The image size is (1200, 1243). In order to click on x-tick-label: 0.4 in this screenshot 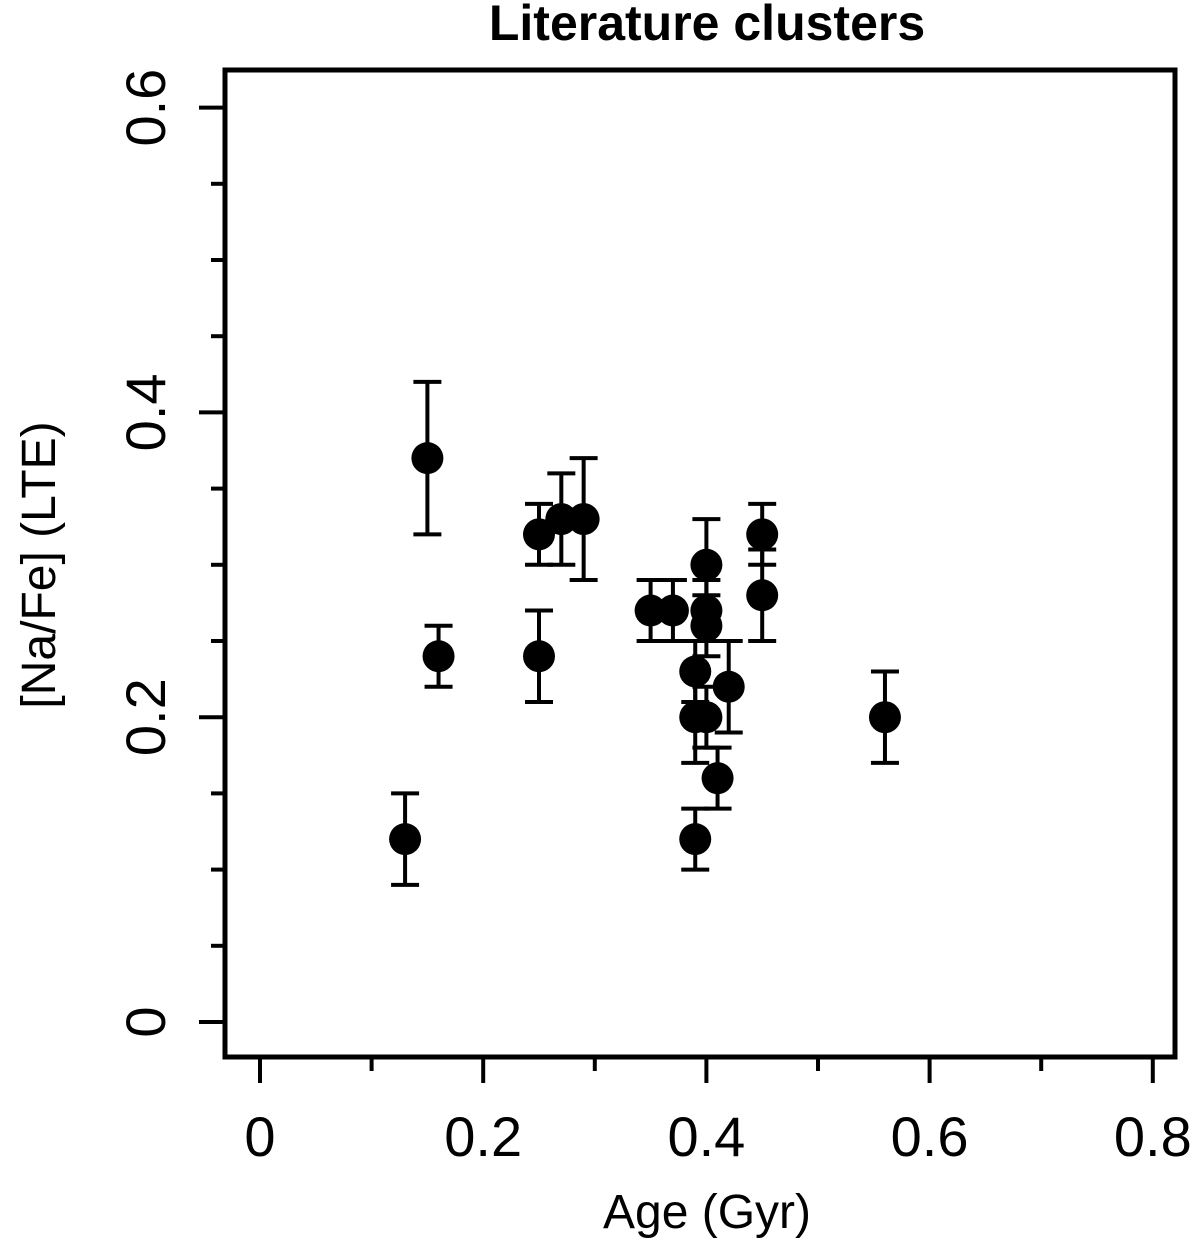, I will do `click(706, 1136)`.